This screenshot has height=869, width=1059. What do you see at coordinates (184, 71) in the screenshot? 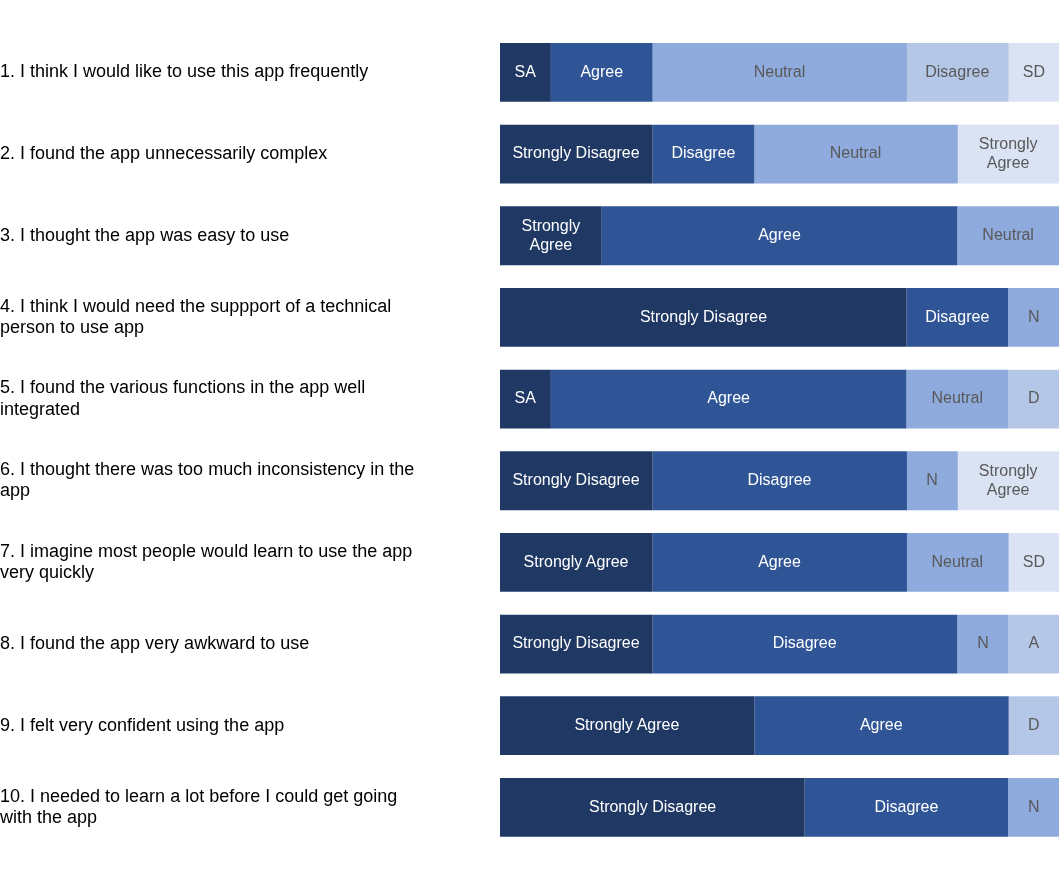
I see `y-tick-label: 1. I think I would like to use this app frequently` at bounding box center [184, 71].